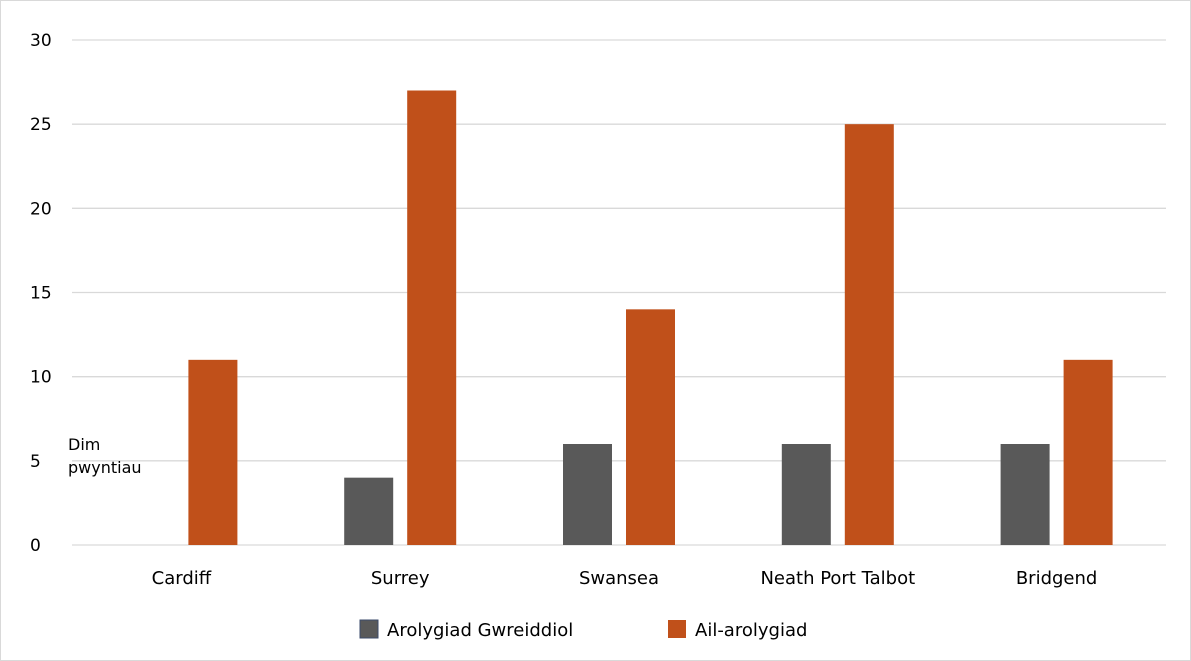 This screenshot has height=661, width=1191. Describe the element at coordinates (41, 41) in the screenshot. I see `y-tick-label: 30` at that location.